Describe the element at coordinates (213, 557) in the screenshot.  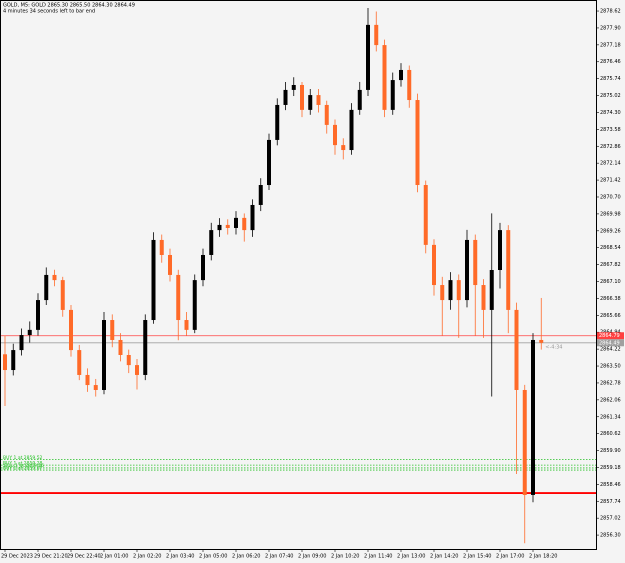
I see `x-tick-label: 2 Jan 05:00` at that location.